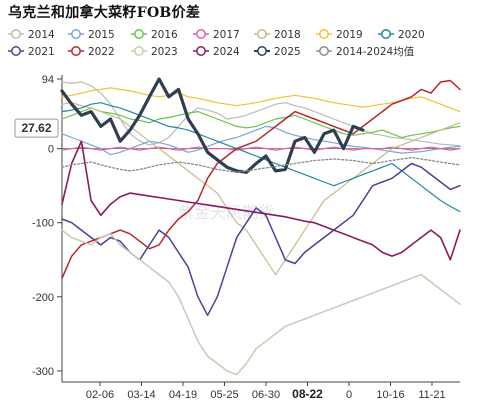  I want to click on legend-label: 2021, so click(41, 52).